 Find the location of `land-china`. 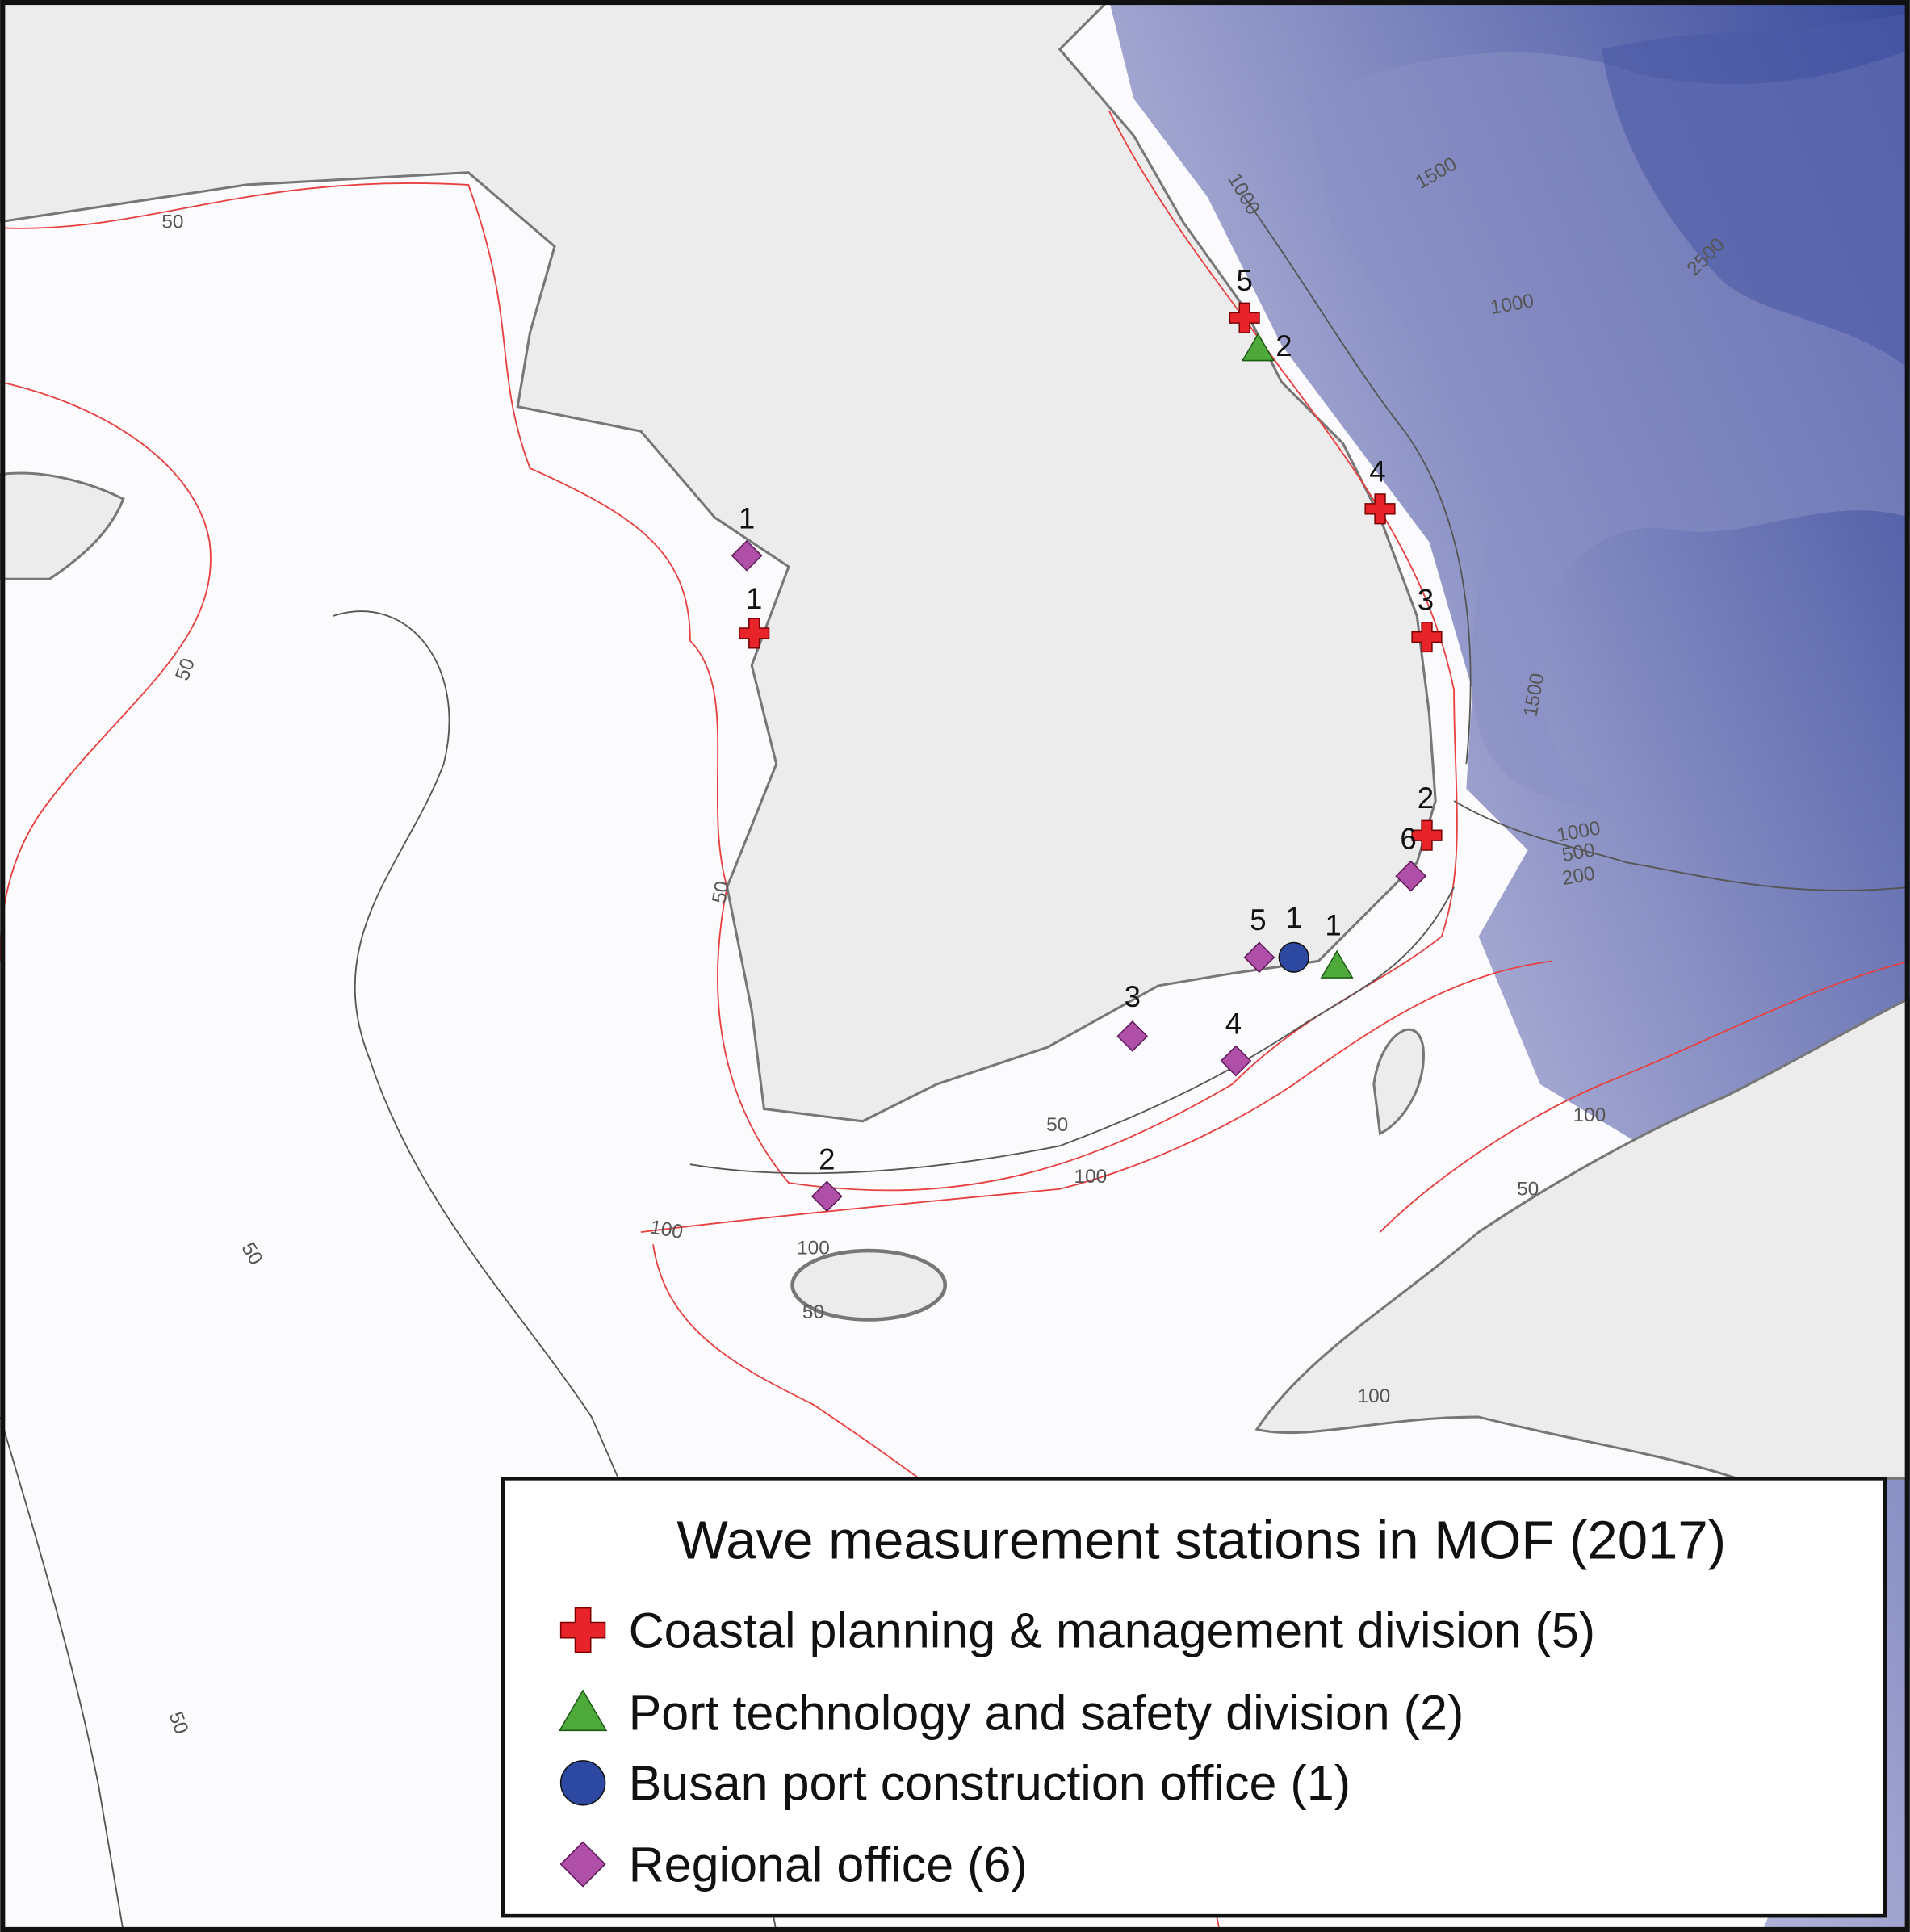

land-china is located at coordinates (62, 526).